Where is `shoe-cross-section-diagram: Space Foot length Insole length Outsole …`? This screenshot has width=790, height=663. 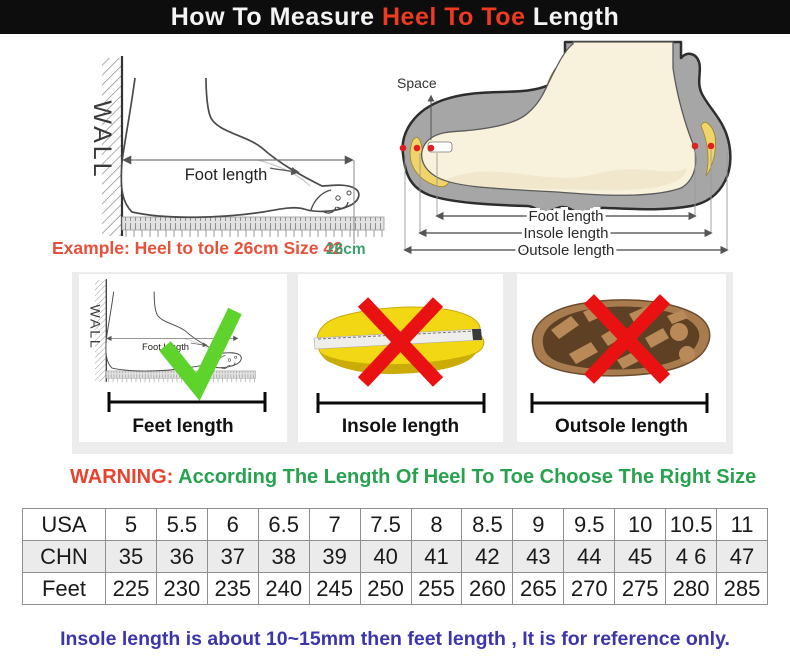 shoe-cross-section-diagram: Space Foot length Insole length Outsole … is located at coordinates (564, 151).